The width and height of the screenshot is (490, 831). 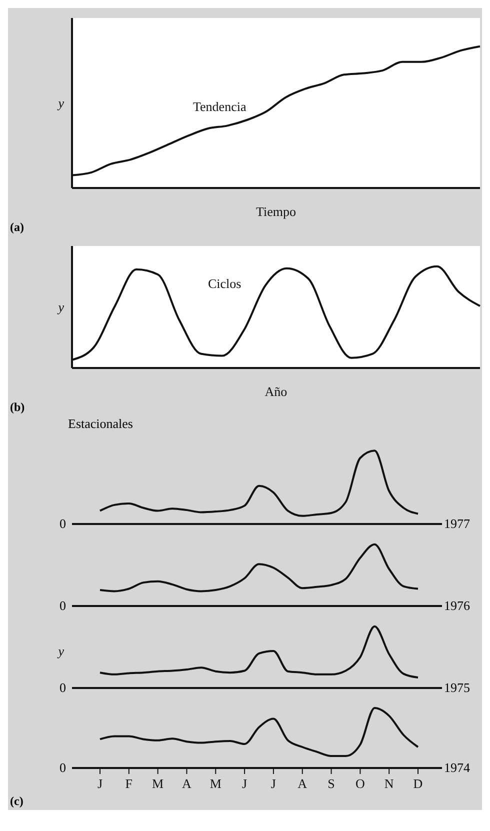 I want to click on text: (a), so click(x=17, y=228).